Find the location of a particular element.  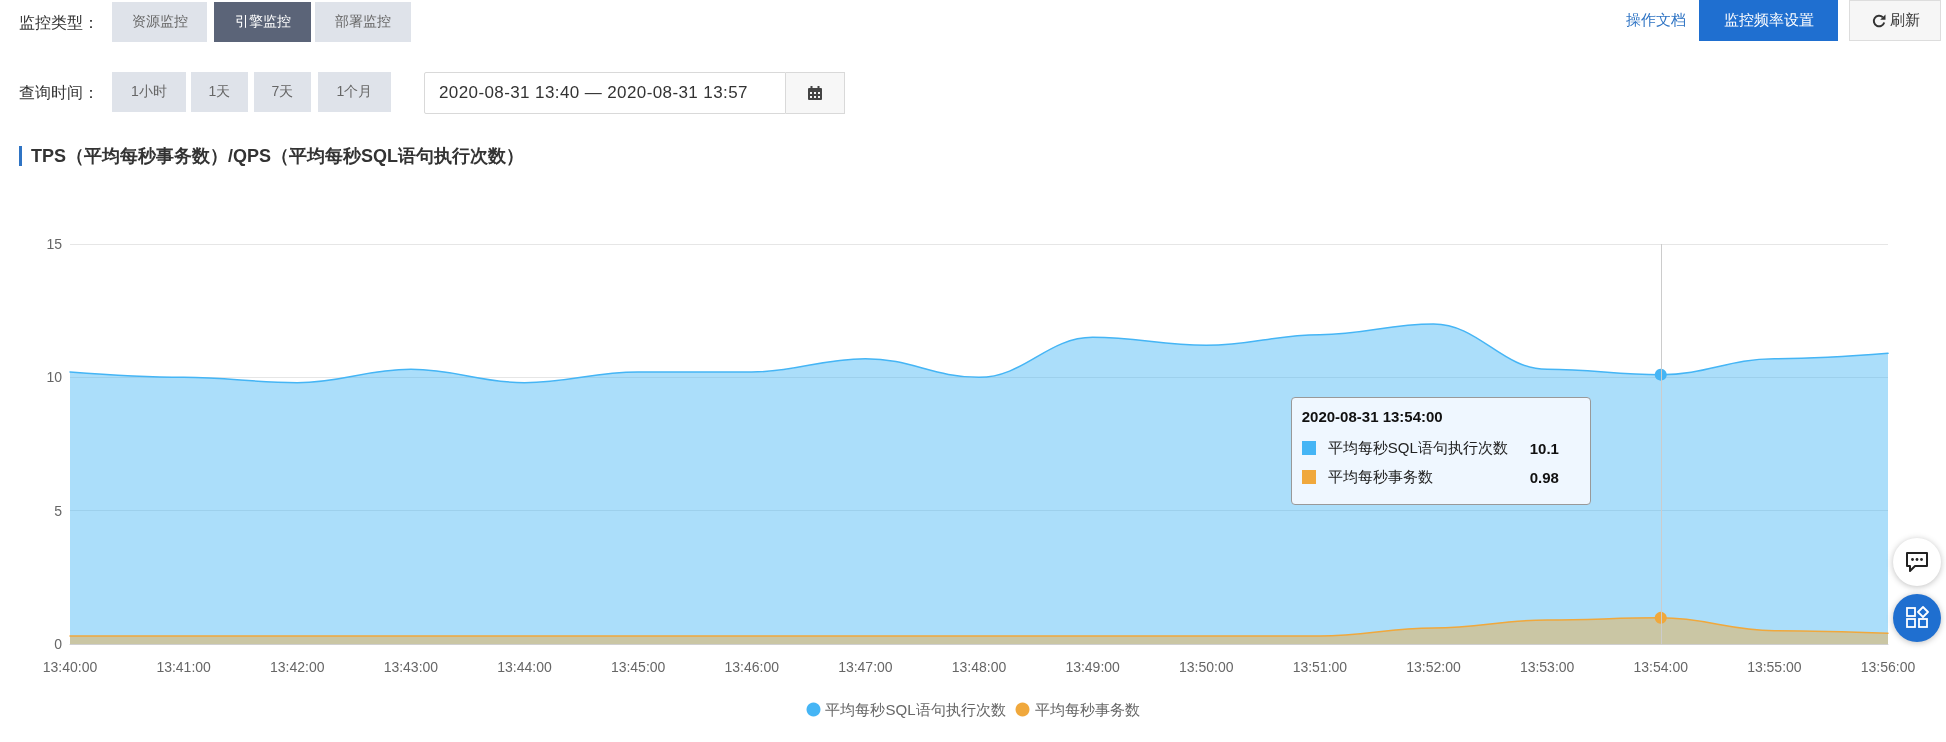

x-tick-label: 13:47:00 is located at coordinates (865, 667).